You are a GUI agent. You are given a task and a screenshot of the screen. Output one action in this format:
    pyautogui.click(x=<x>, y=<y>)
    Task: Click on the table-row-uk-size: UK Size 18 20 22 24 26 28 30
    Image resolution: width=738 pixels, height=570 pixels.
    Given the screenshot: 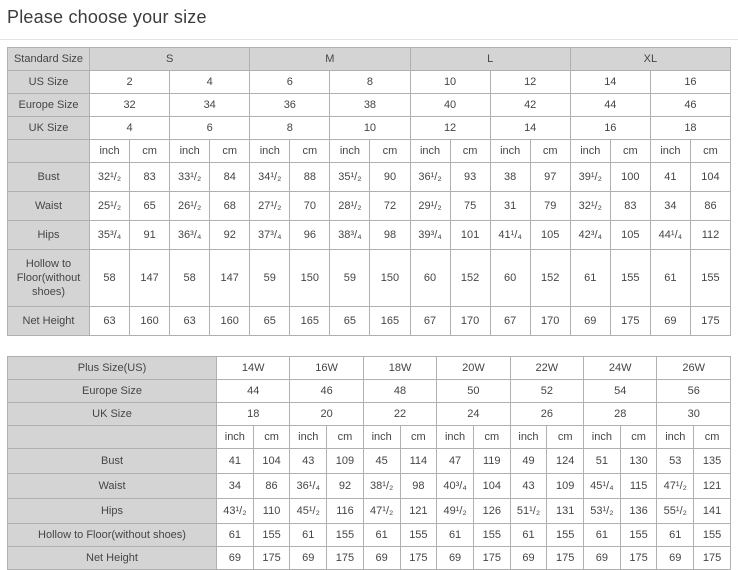 What is the action you would take?
    pyautogui.click(x=369, y=414)
    